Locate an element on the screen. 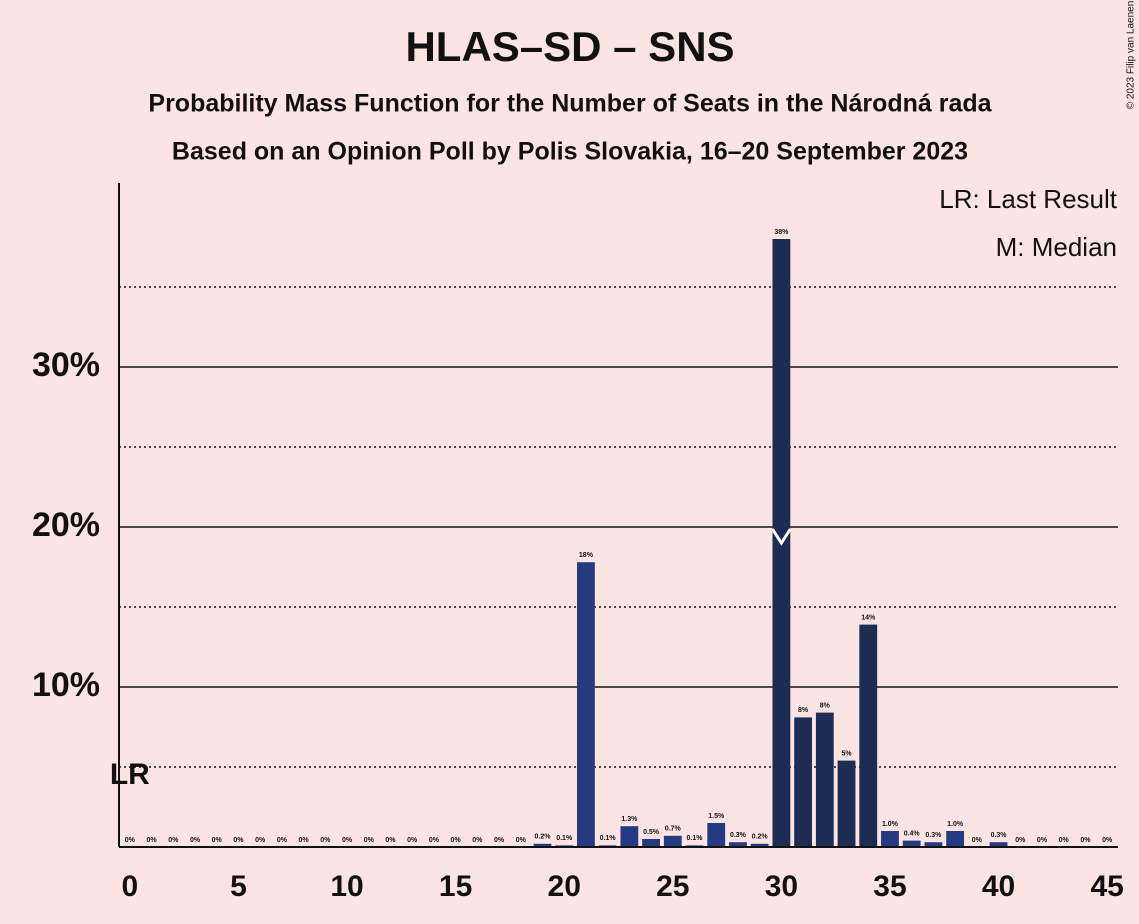 The width and height of the screenshot is (1139, 924). x-tick-label: 45 is located at coordinates (1106, 886).